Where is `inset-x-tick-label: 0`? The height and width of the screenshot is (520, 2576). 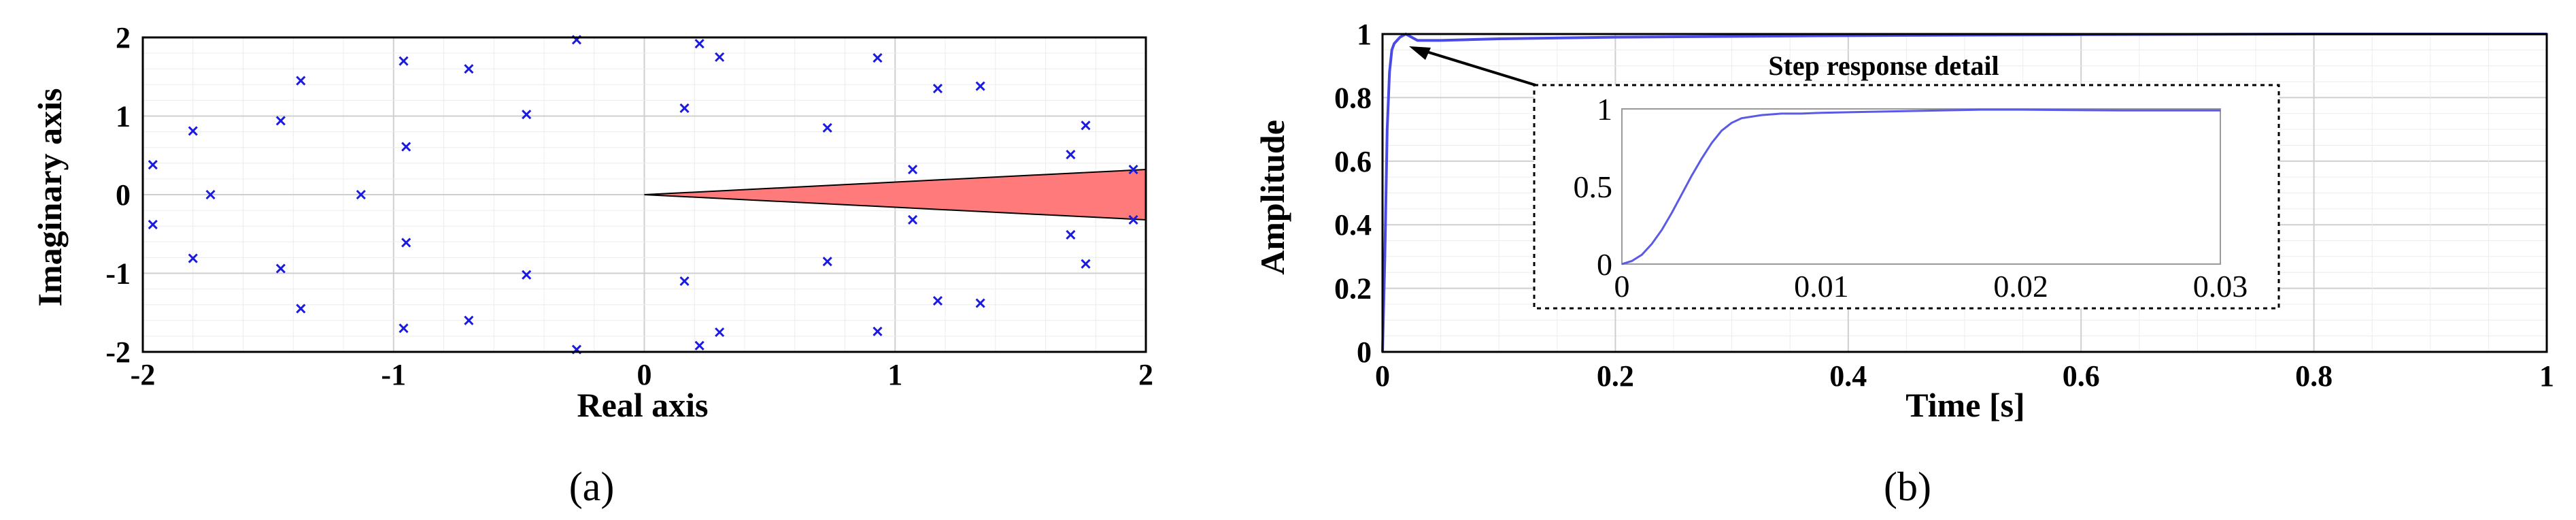
inset-x-tick-label: 0 is located at coordinates (1622, 287).